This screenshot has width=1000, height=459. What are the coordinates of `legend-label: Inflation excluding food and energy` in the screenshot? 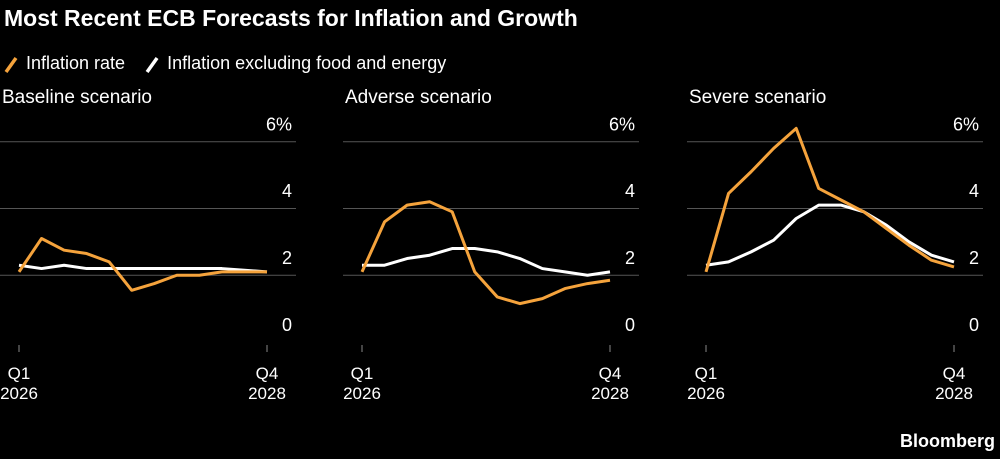 It's located at (306, 63).